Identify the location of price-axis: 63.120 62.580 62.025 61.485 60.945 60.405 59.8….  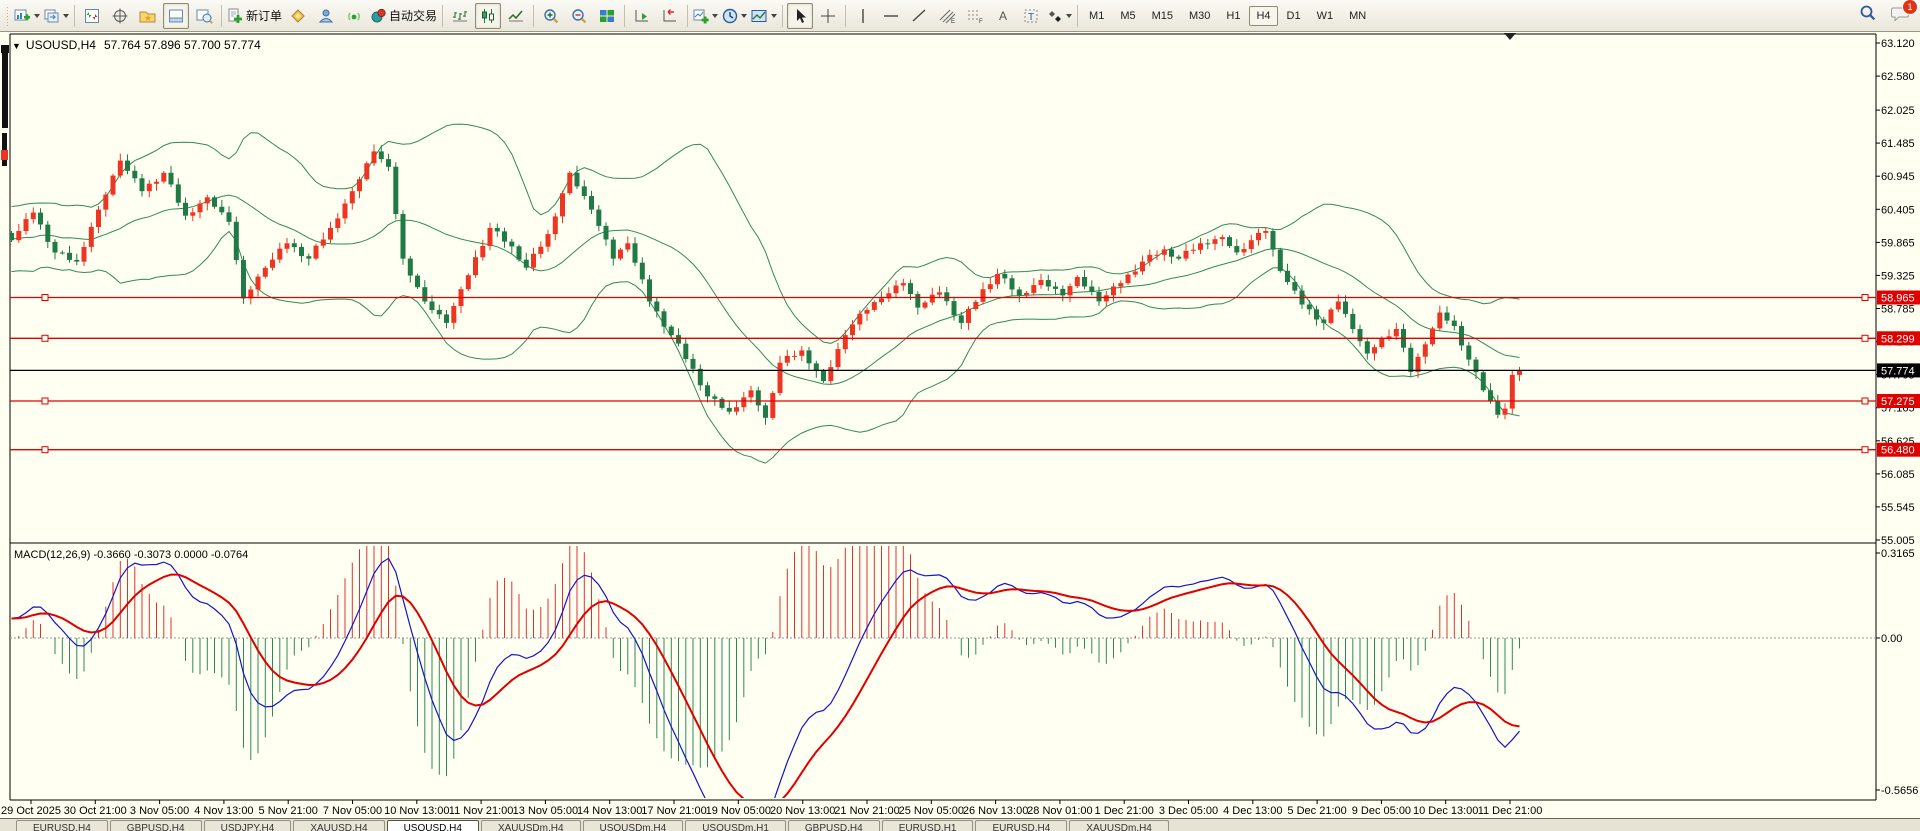
(1895, 292).